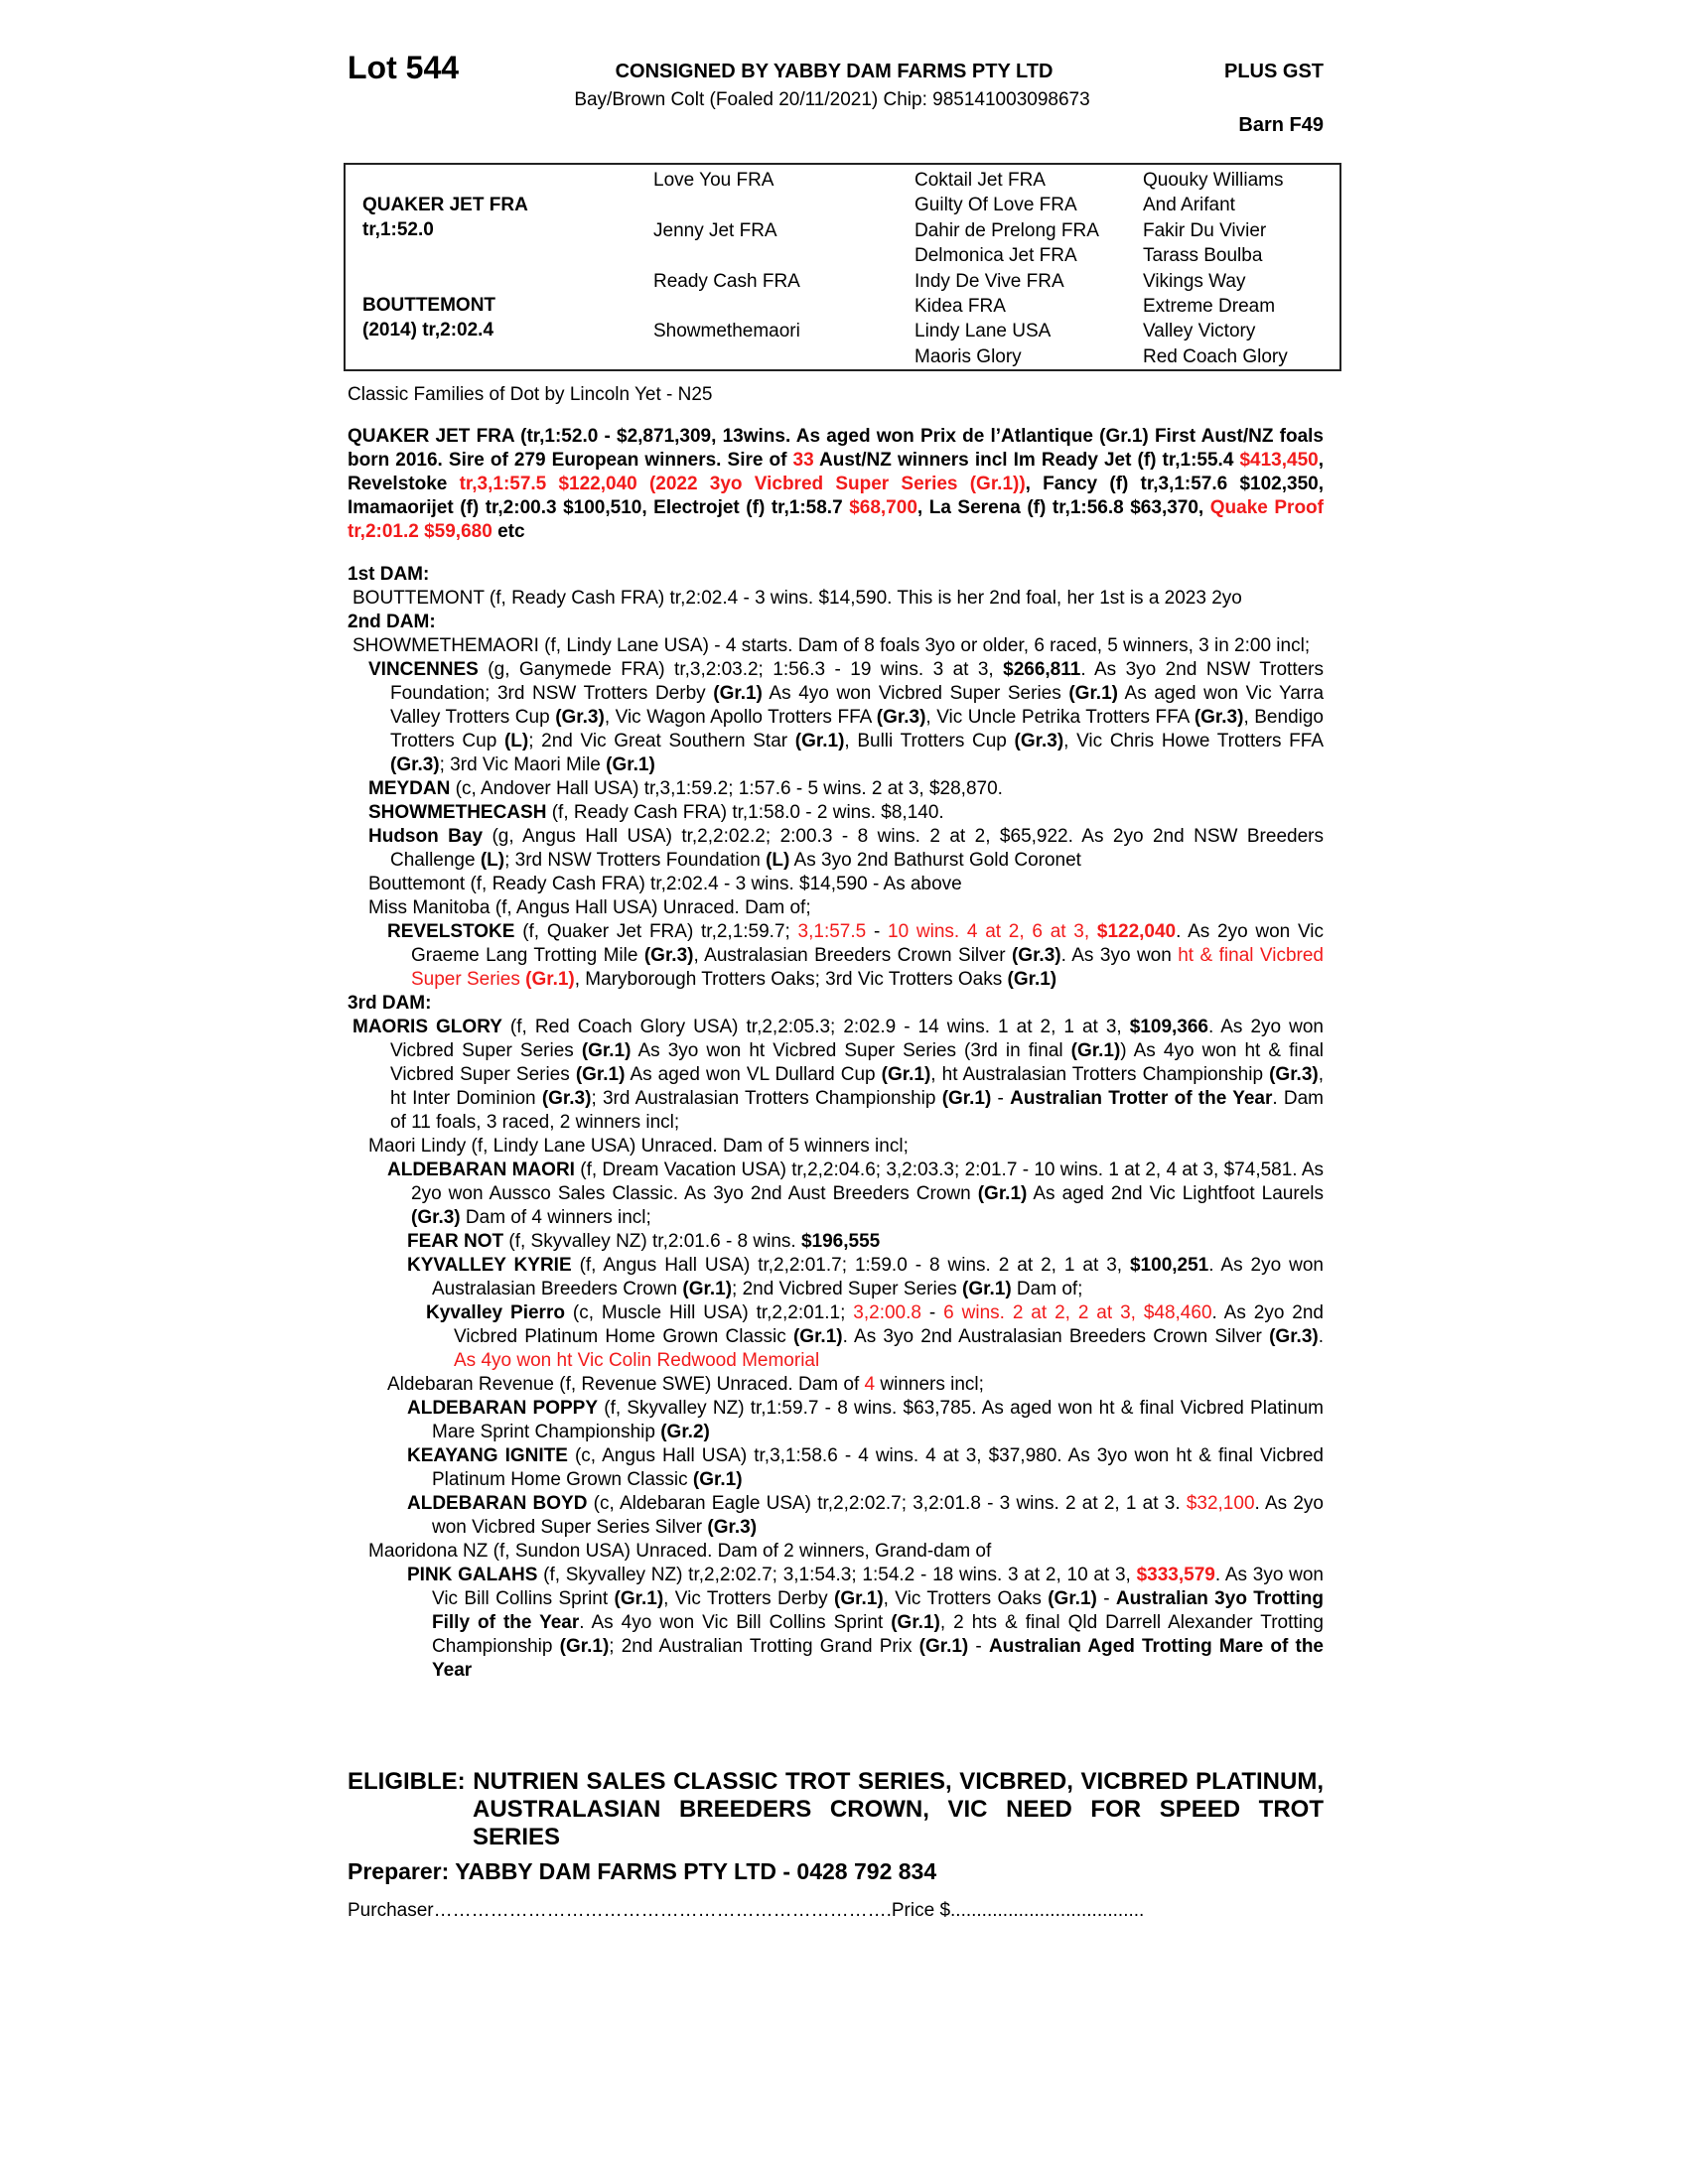  I want to click on dam-heading: 3rd DAM:, so click(836, 1004).